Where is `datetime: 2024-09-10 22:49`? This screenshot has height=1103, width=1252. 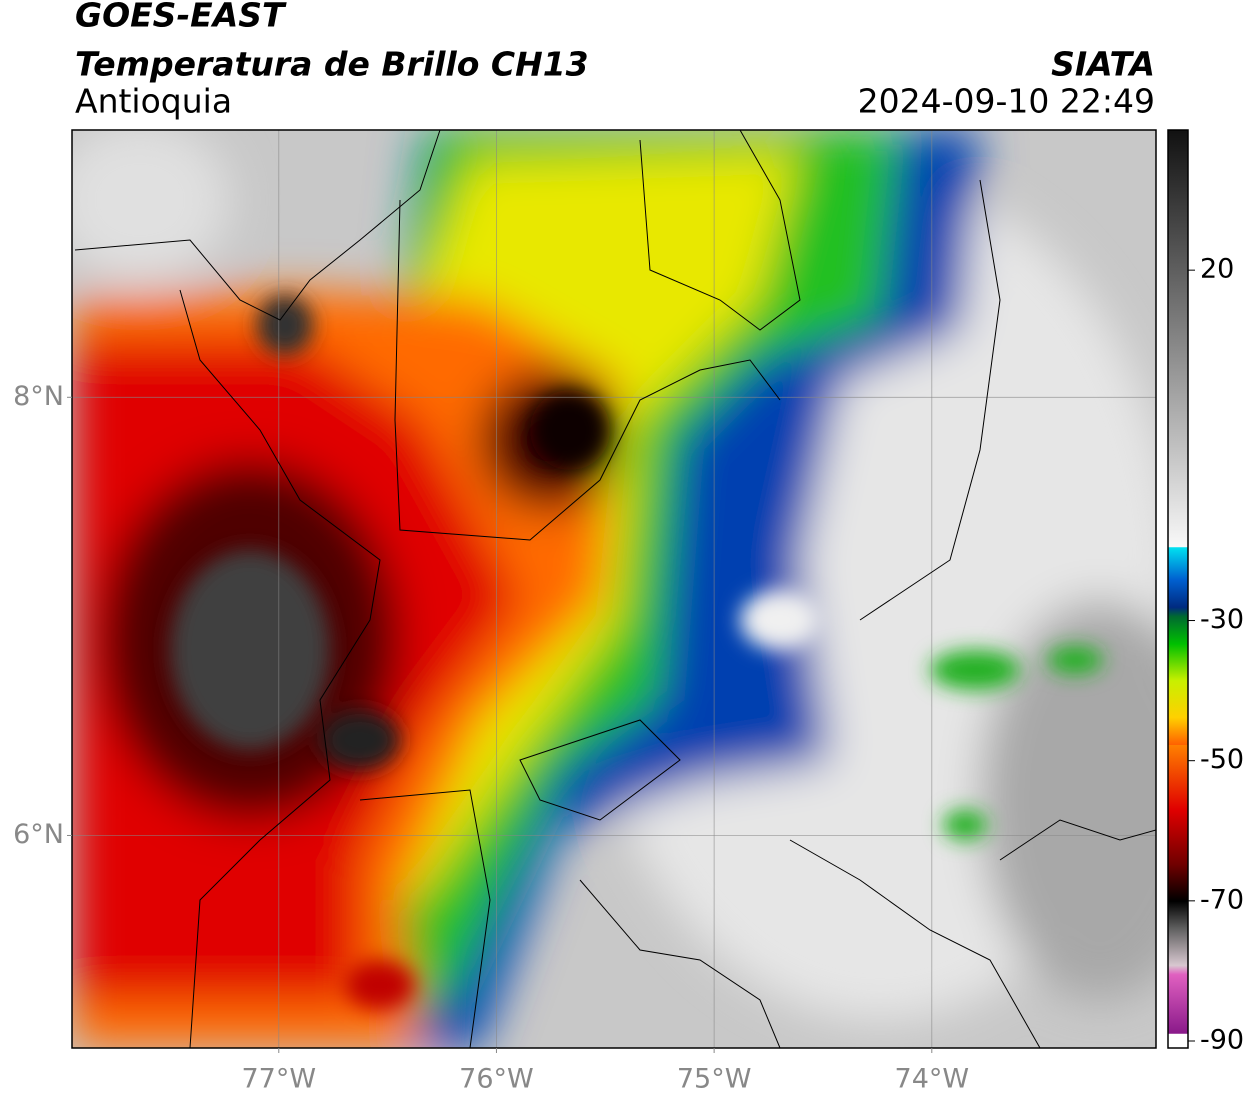
datetime: 2024-09-10 22:49 is located at coordinates (1006, 101).